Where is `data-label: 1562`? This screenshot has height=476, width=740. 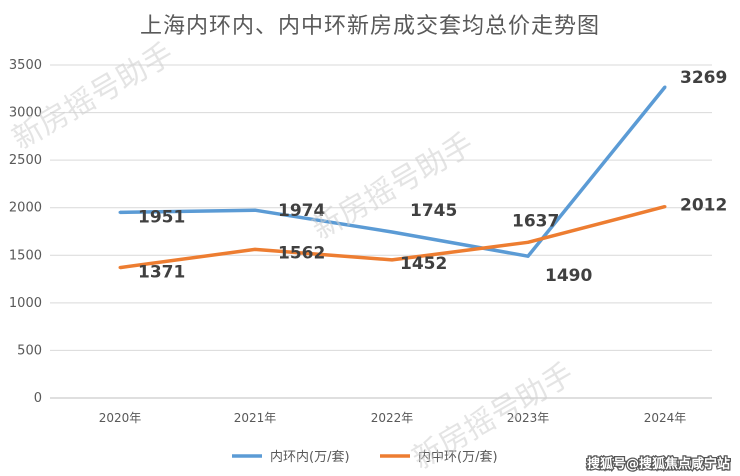
data-label: 1562 is located at coordinates (301, 253).